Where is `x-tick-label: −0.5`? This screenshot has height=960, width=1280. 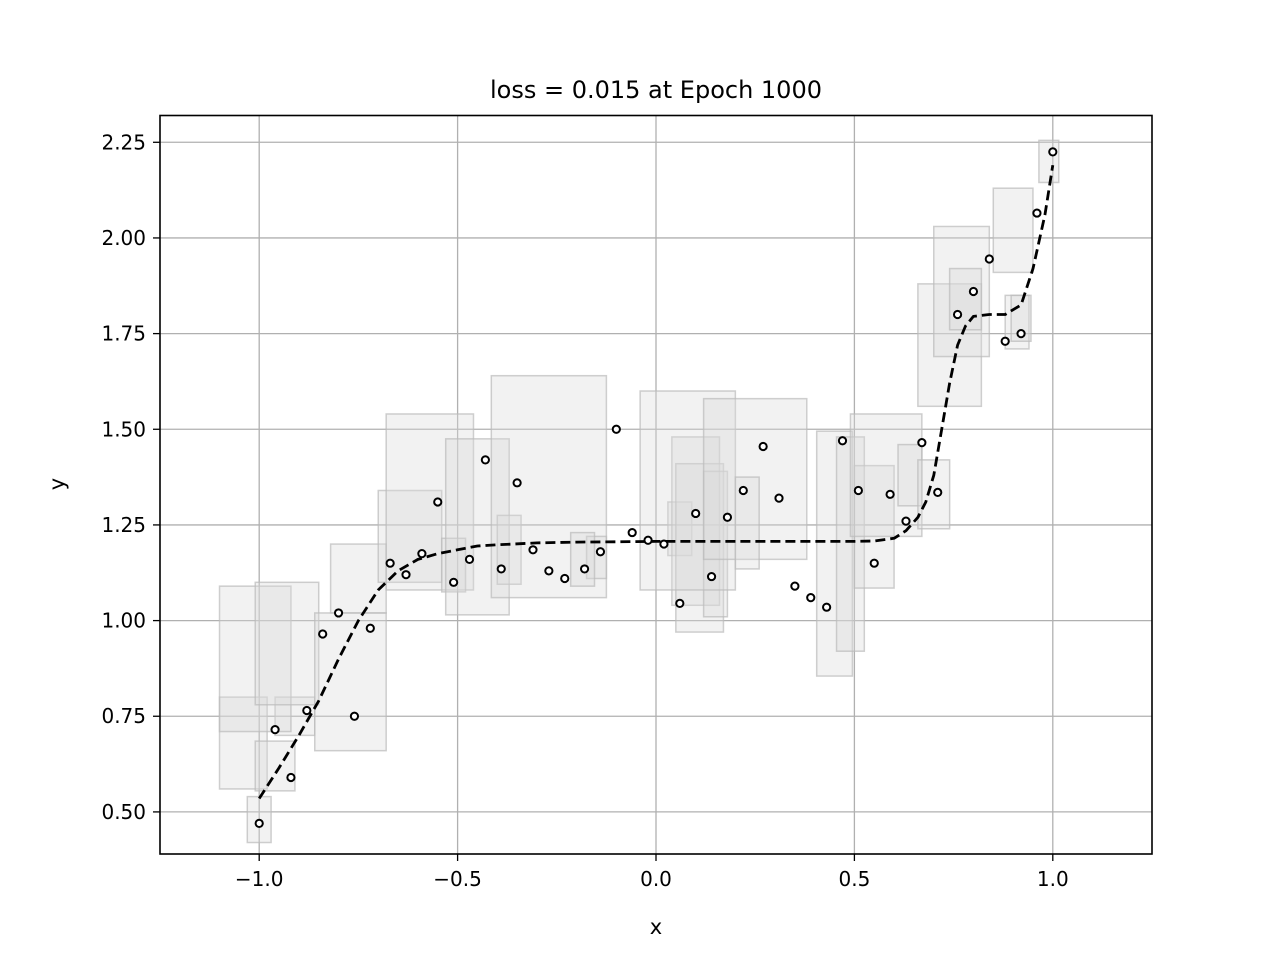
x-tick-label: −0.5 is located at coordinates (457, 879).